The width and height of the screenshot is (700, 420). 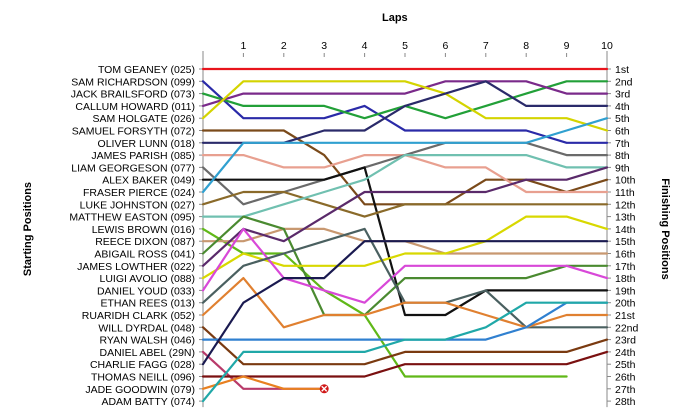 I want to click on lap-tick-label: 8, so click(x=526, y=46).